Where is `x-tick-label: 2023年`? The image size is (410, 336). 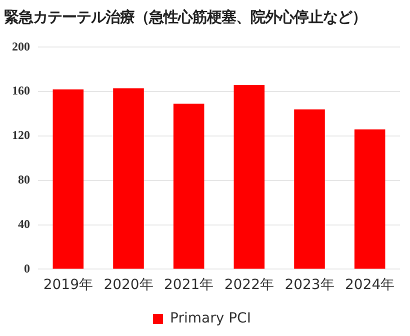 x-tick-label: 2023年 is located at coordinates (309, 285).